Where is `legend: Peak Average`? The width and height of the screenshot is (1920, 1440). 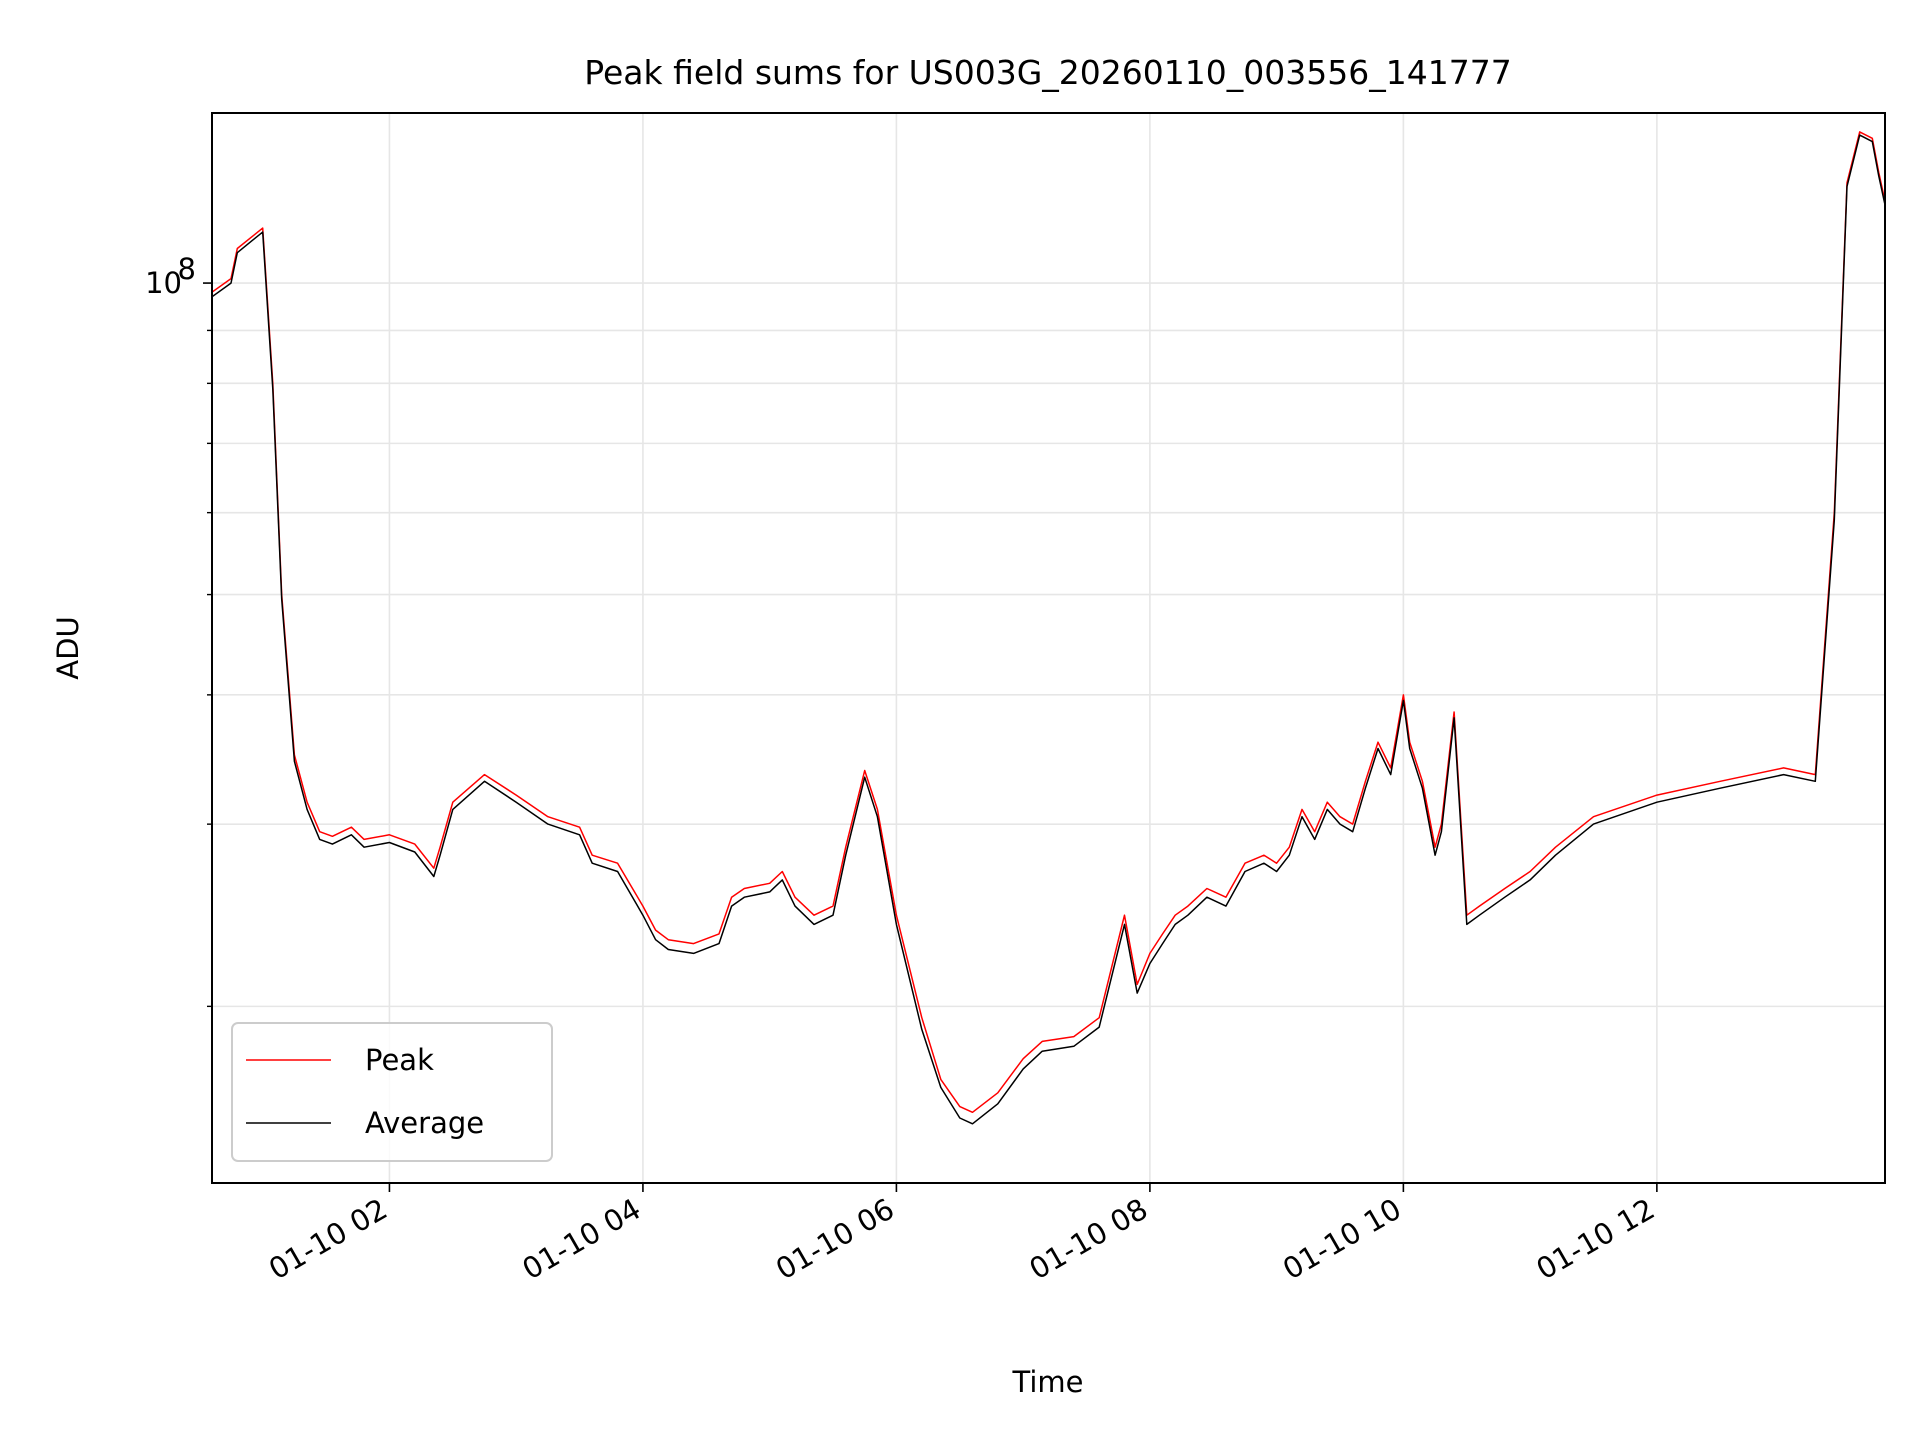
legend: Peak Average is located at coordinates (392, 1092).